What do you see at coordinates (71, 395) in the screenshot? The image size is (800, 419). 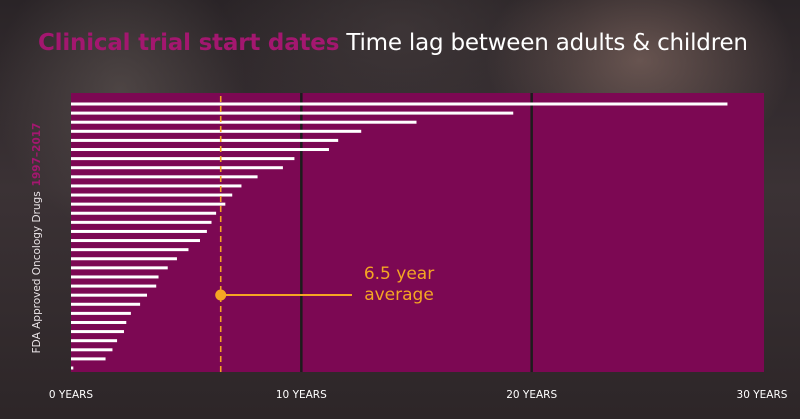 I see `x-tick-label: 0 YEARS` at bounding box center [71, 395].